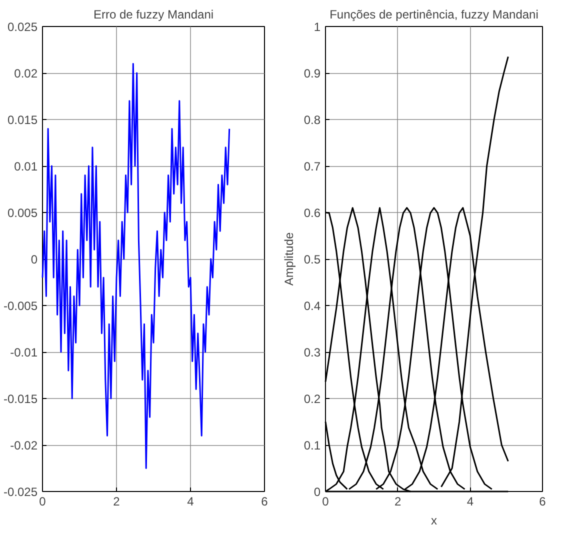 Image resolution: width=563 pixels, height=533 pixels. I want to click on y-axis-title: Amplitude, so click(289, 259).